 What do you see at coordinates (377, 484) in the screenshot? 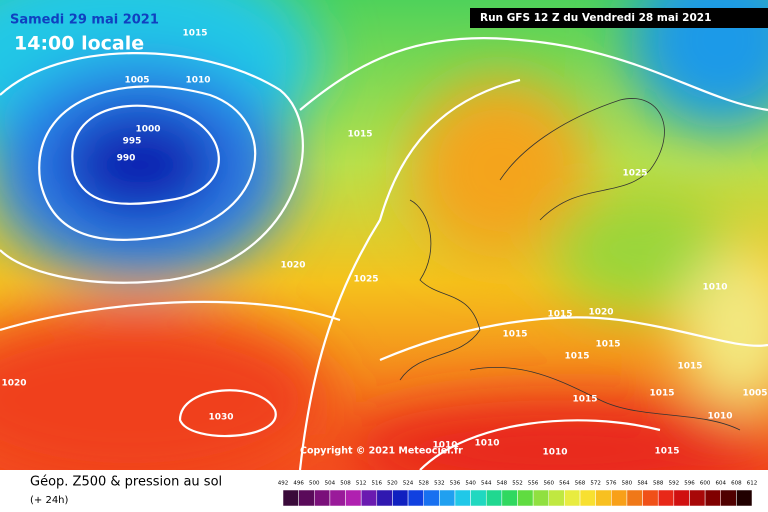
I see `scale-label: 516` at bounding box center [377, 484].